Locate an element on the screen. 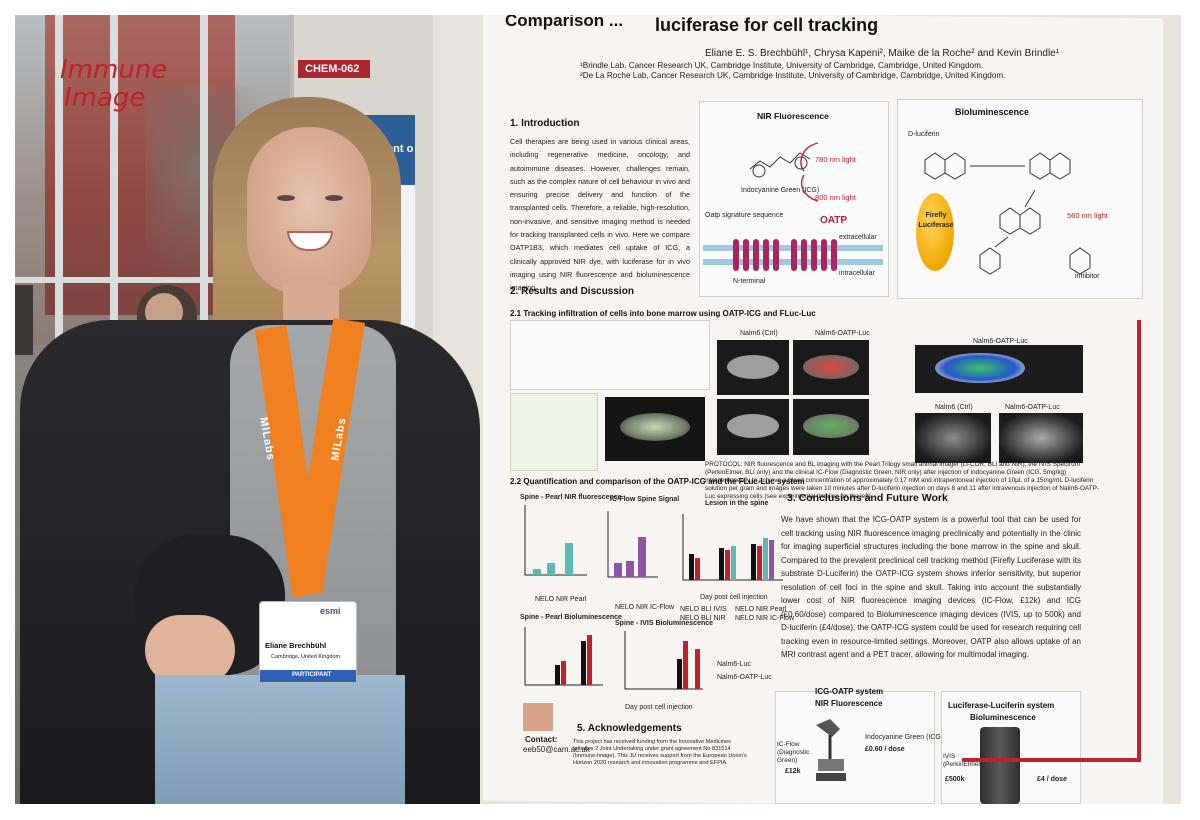 This screenshot has height=820, width=1200. board-number: CHEM-062 is located at coordinates (332, 69).